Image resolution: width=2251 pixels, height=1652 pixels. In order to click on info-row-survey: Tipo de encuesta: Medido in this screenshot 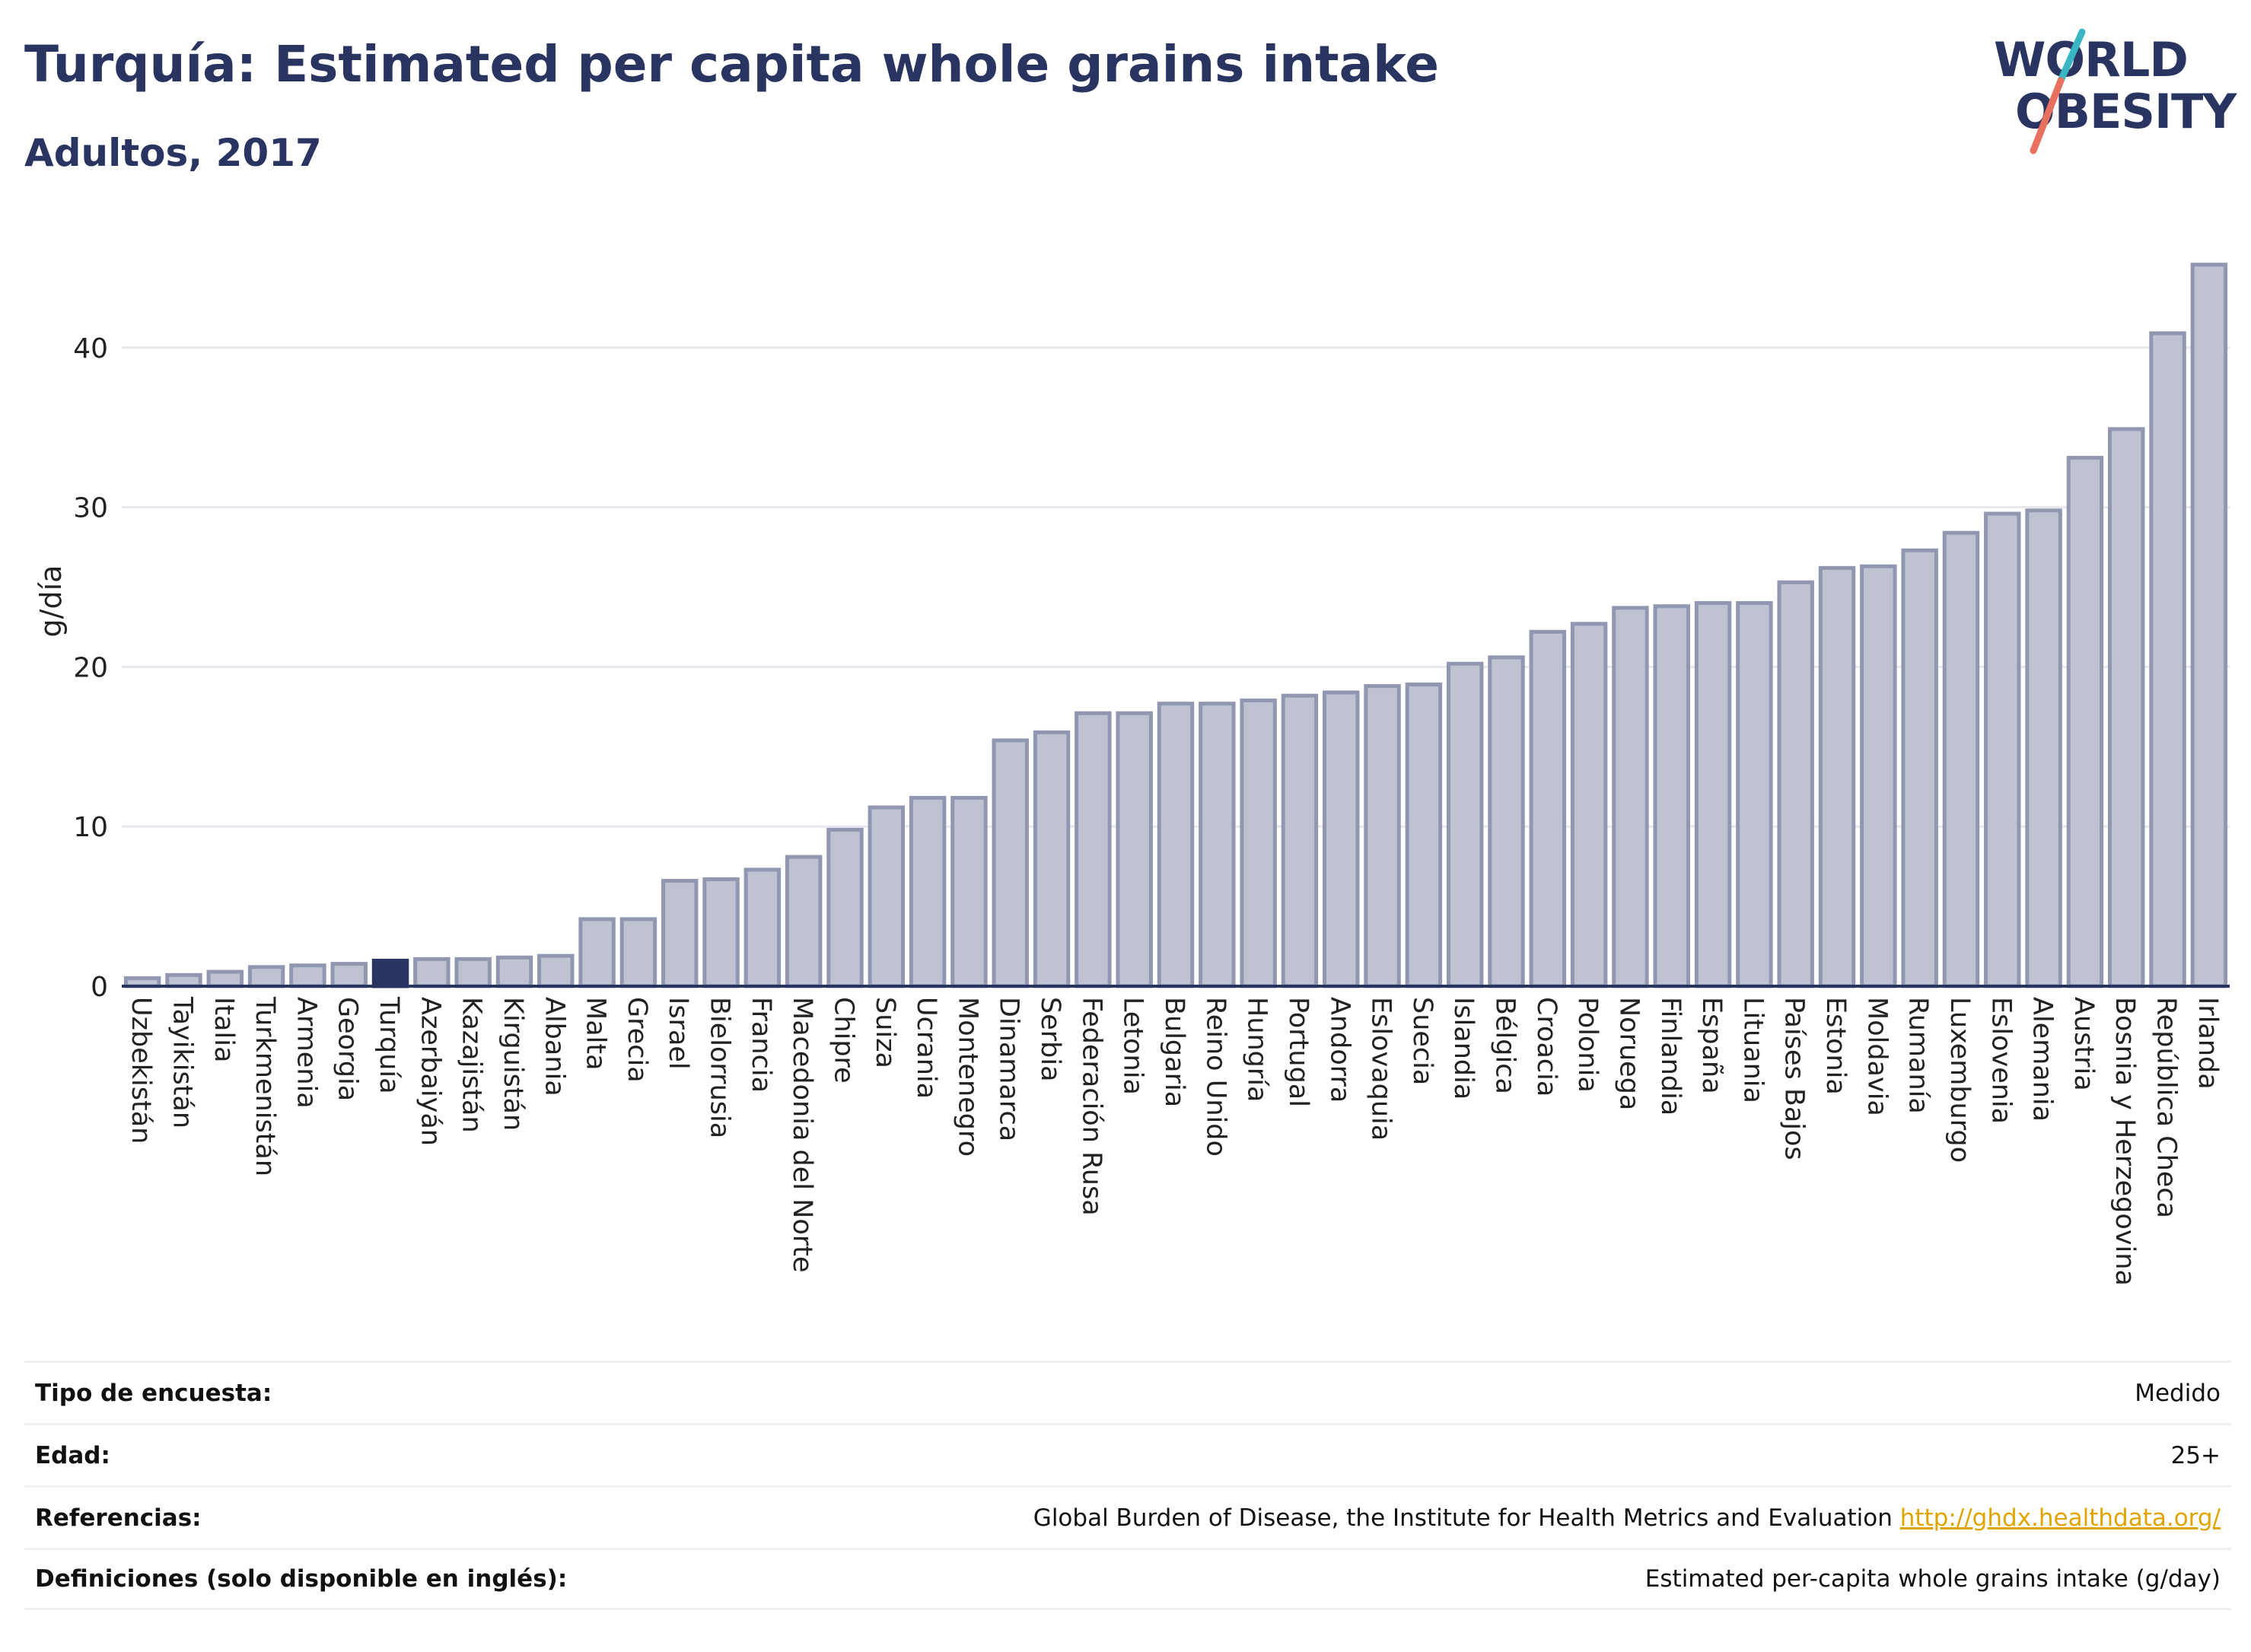, I will do `click(1127, 1392)`.